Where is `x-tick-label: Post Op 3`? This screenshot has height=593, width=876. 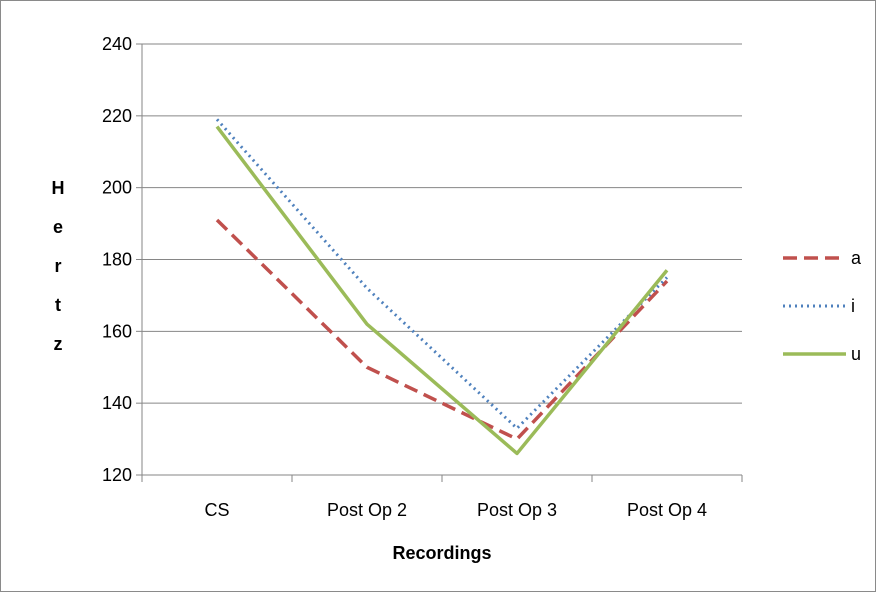
x-tick-label: Post Op 3 is located at coordinates (517, 510).